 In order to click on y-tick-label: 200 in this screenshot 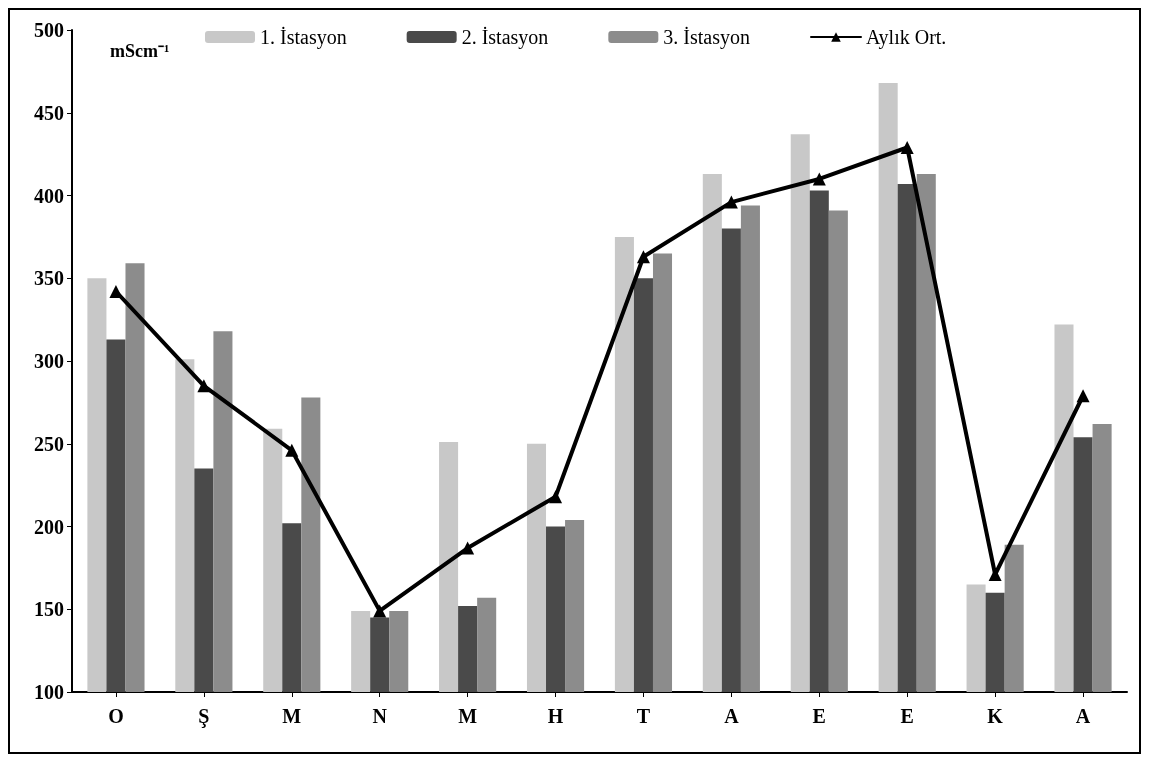, I will do `click(49, 526)`.